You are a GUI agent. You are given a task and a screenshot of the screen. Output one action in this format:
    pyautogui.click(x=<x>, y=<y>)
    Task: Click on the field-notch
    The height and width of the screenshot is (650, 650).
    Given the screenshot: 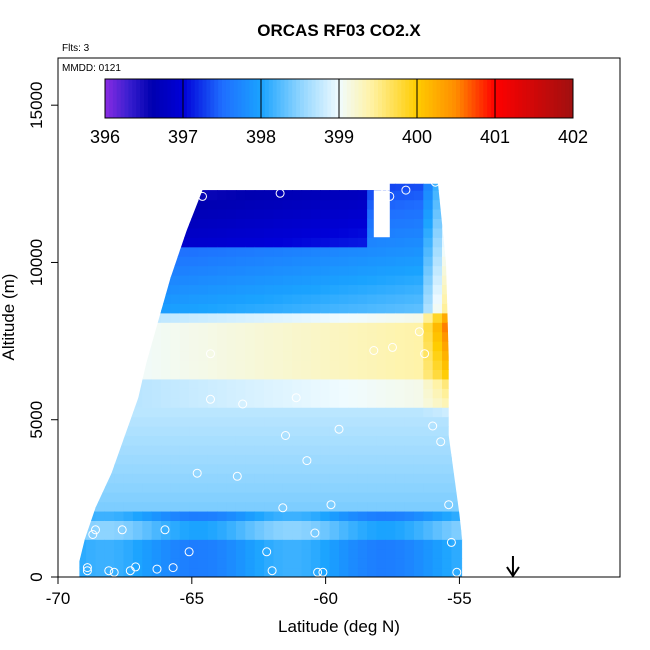 What is the action you would take?
    pyautogui.click(x=381, y=214)
    